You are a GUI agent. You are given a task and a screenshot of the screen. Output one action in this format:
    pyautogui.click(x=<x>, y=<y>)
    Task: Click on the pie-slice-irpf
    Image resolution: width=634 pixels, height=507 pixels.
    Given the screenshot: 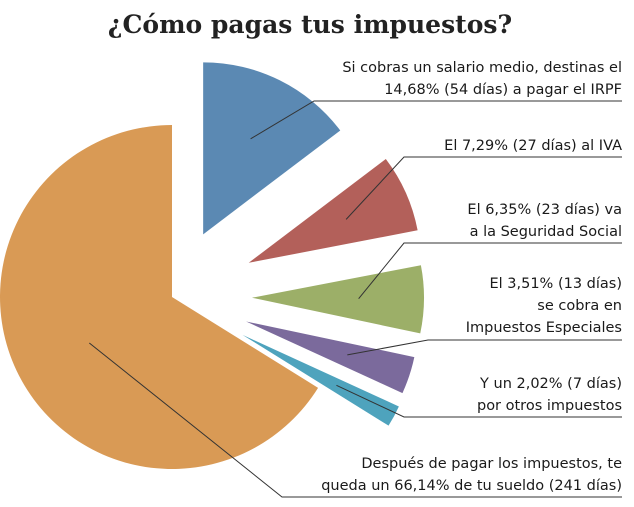 What is the action you would take?
    pyautogui.click(x=272, y=148)
    